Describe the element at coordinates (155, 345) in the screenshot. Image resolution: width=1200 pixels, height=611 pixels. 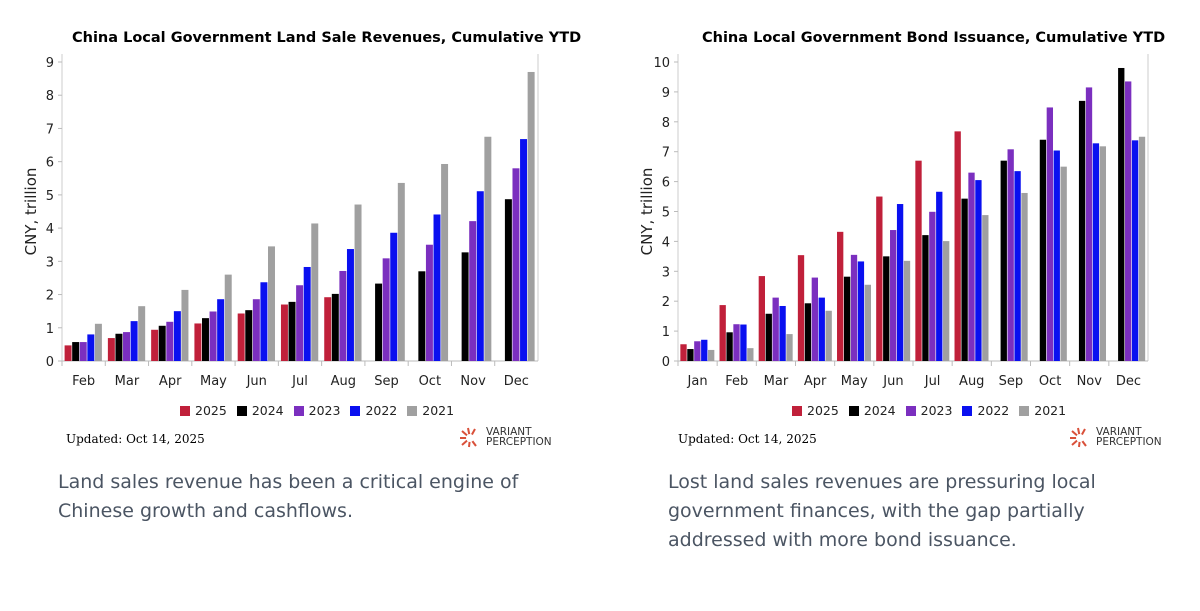
I see `bar-2025-apr` at that location.